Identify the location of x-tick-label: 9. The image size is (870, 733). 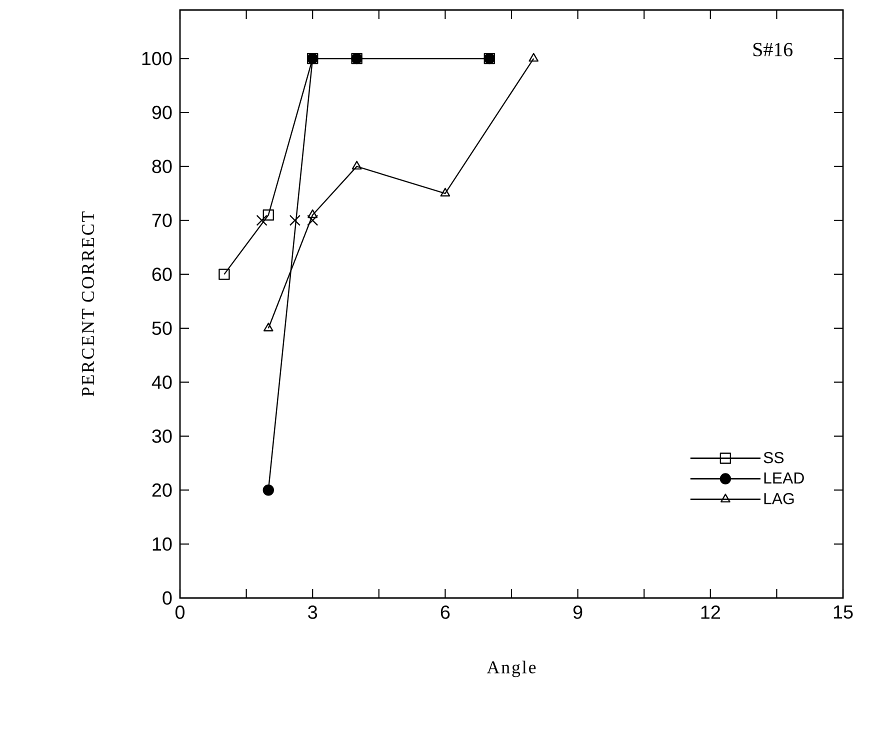
(577, 612).